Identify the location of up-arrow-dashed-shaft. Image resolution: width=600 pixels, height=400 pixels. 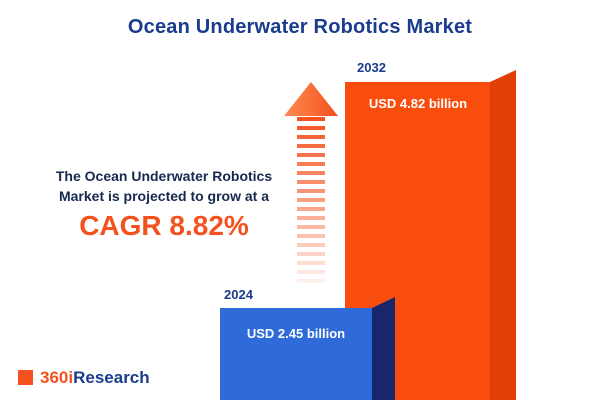
(311, 202).